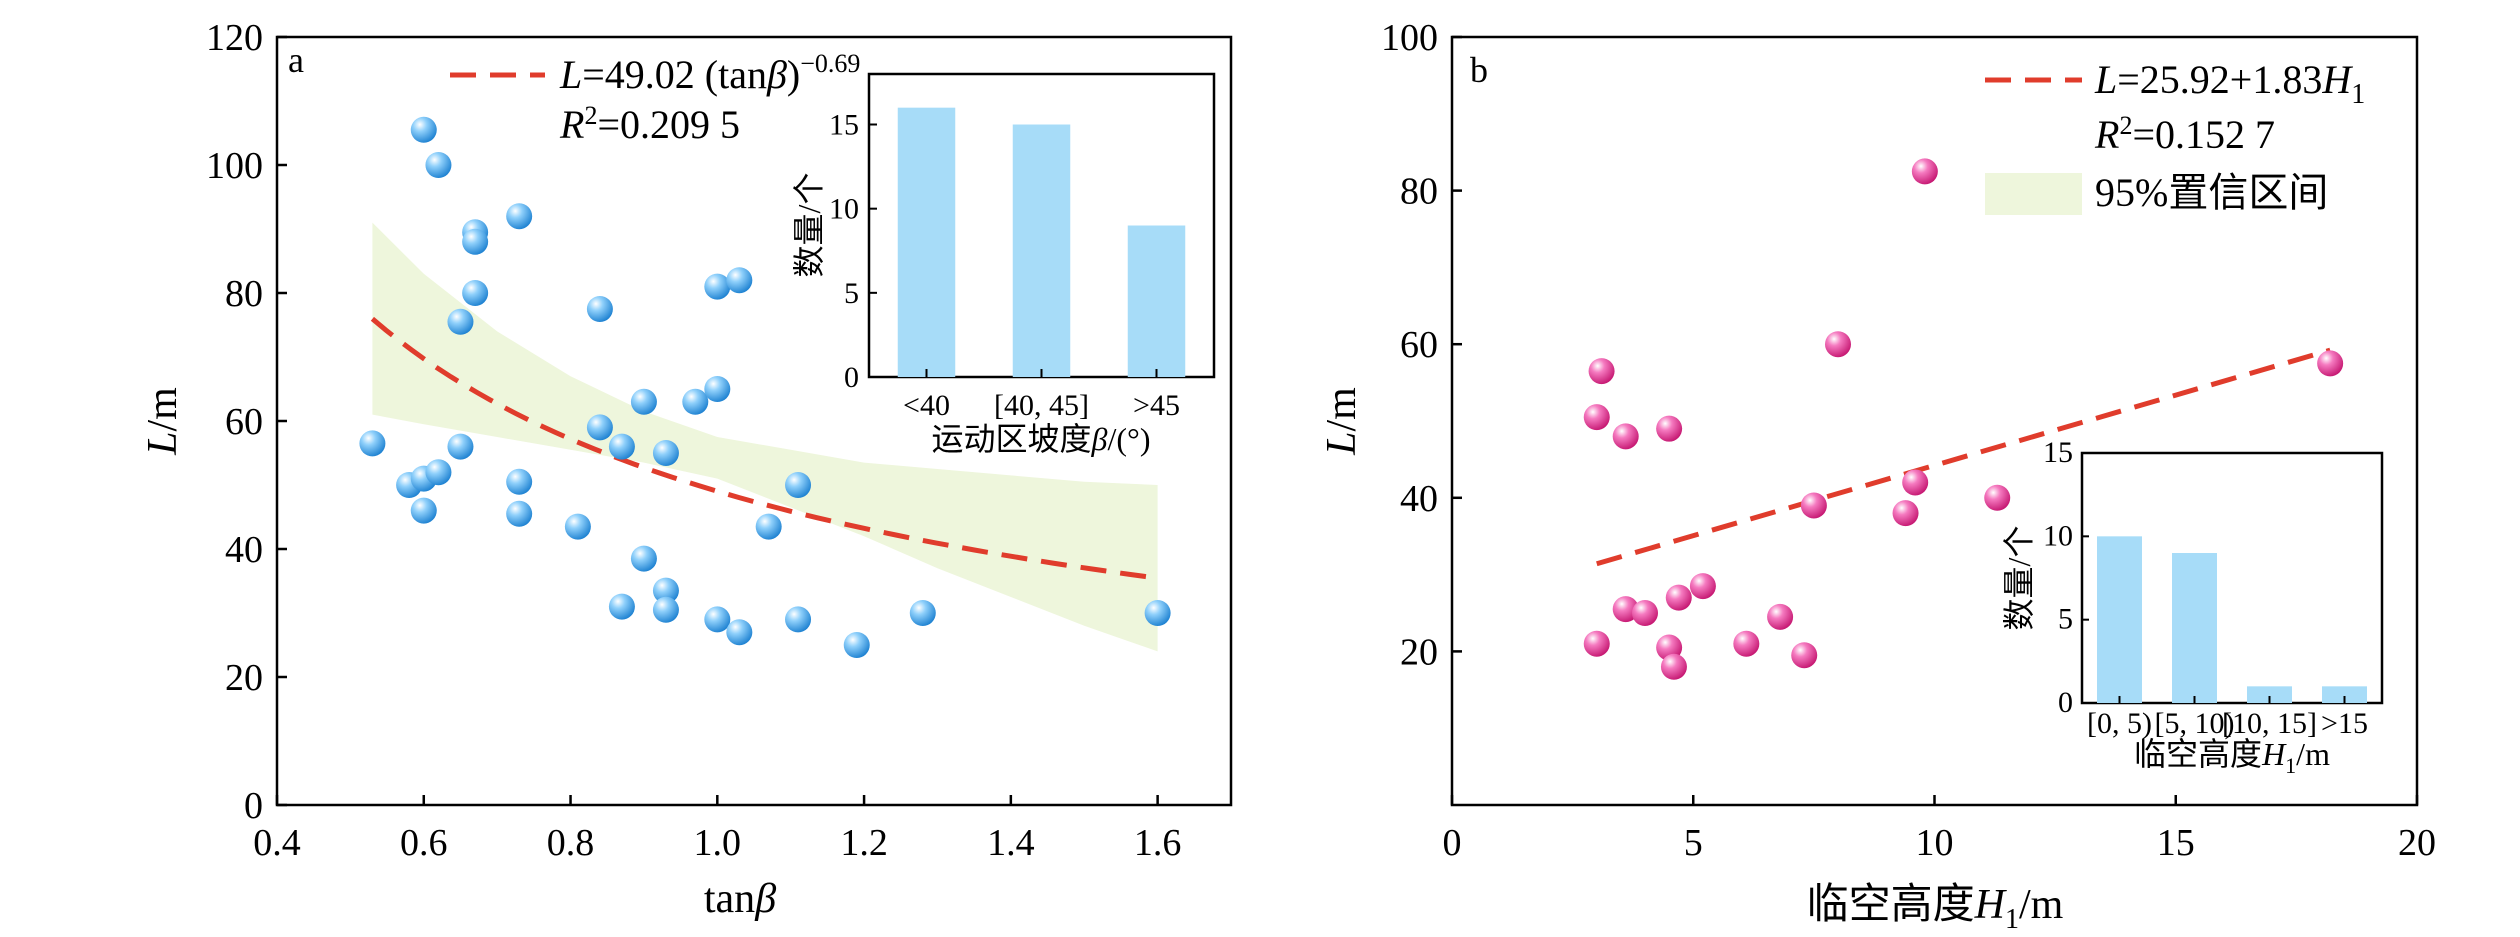  I want to click on legend-fit-expr-a: L=49.02 (tanβ)−0.69, so click(709, 73).